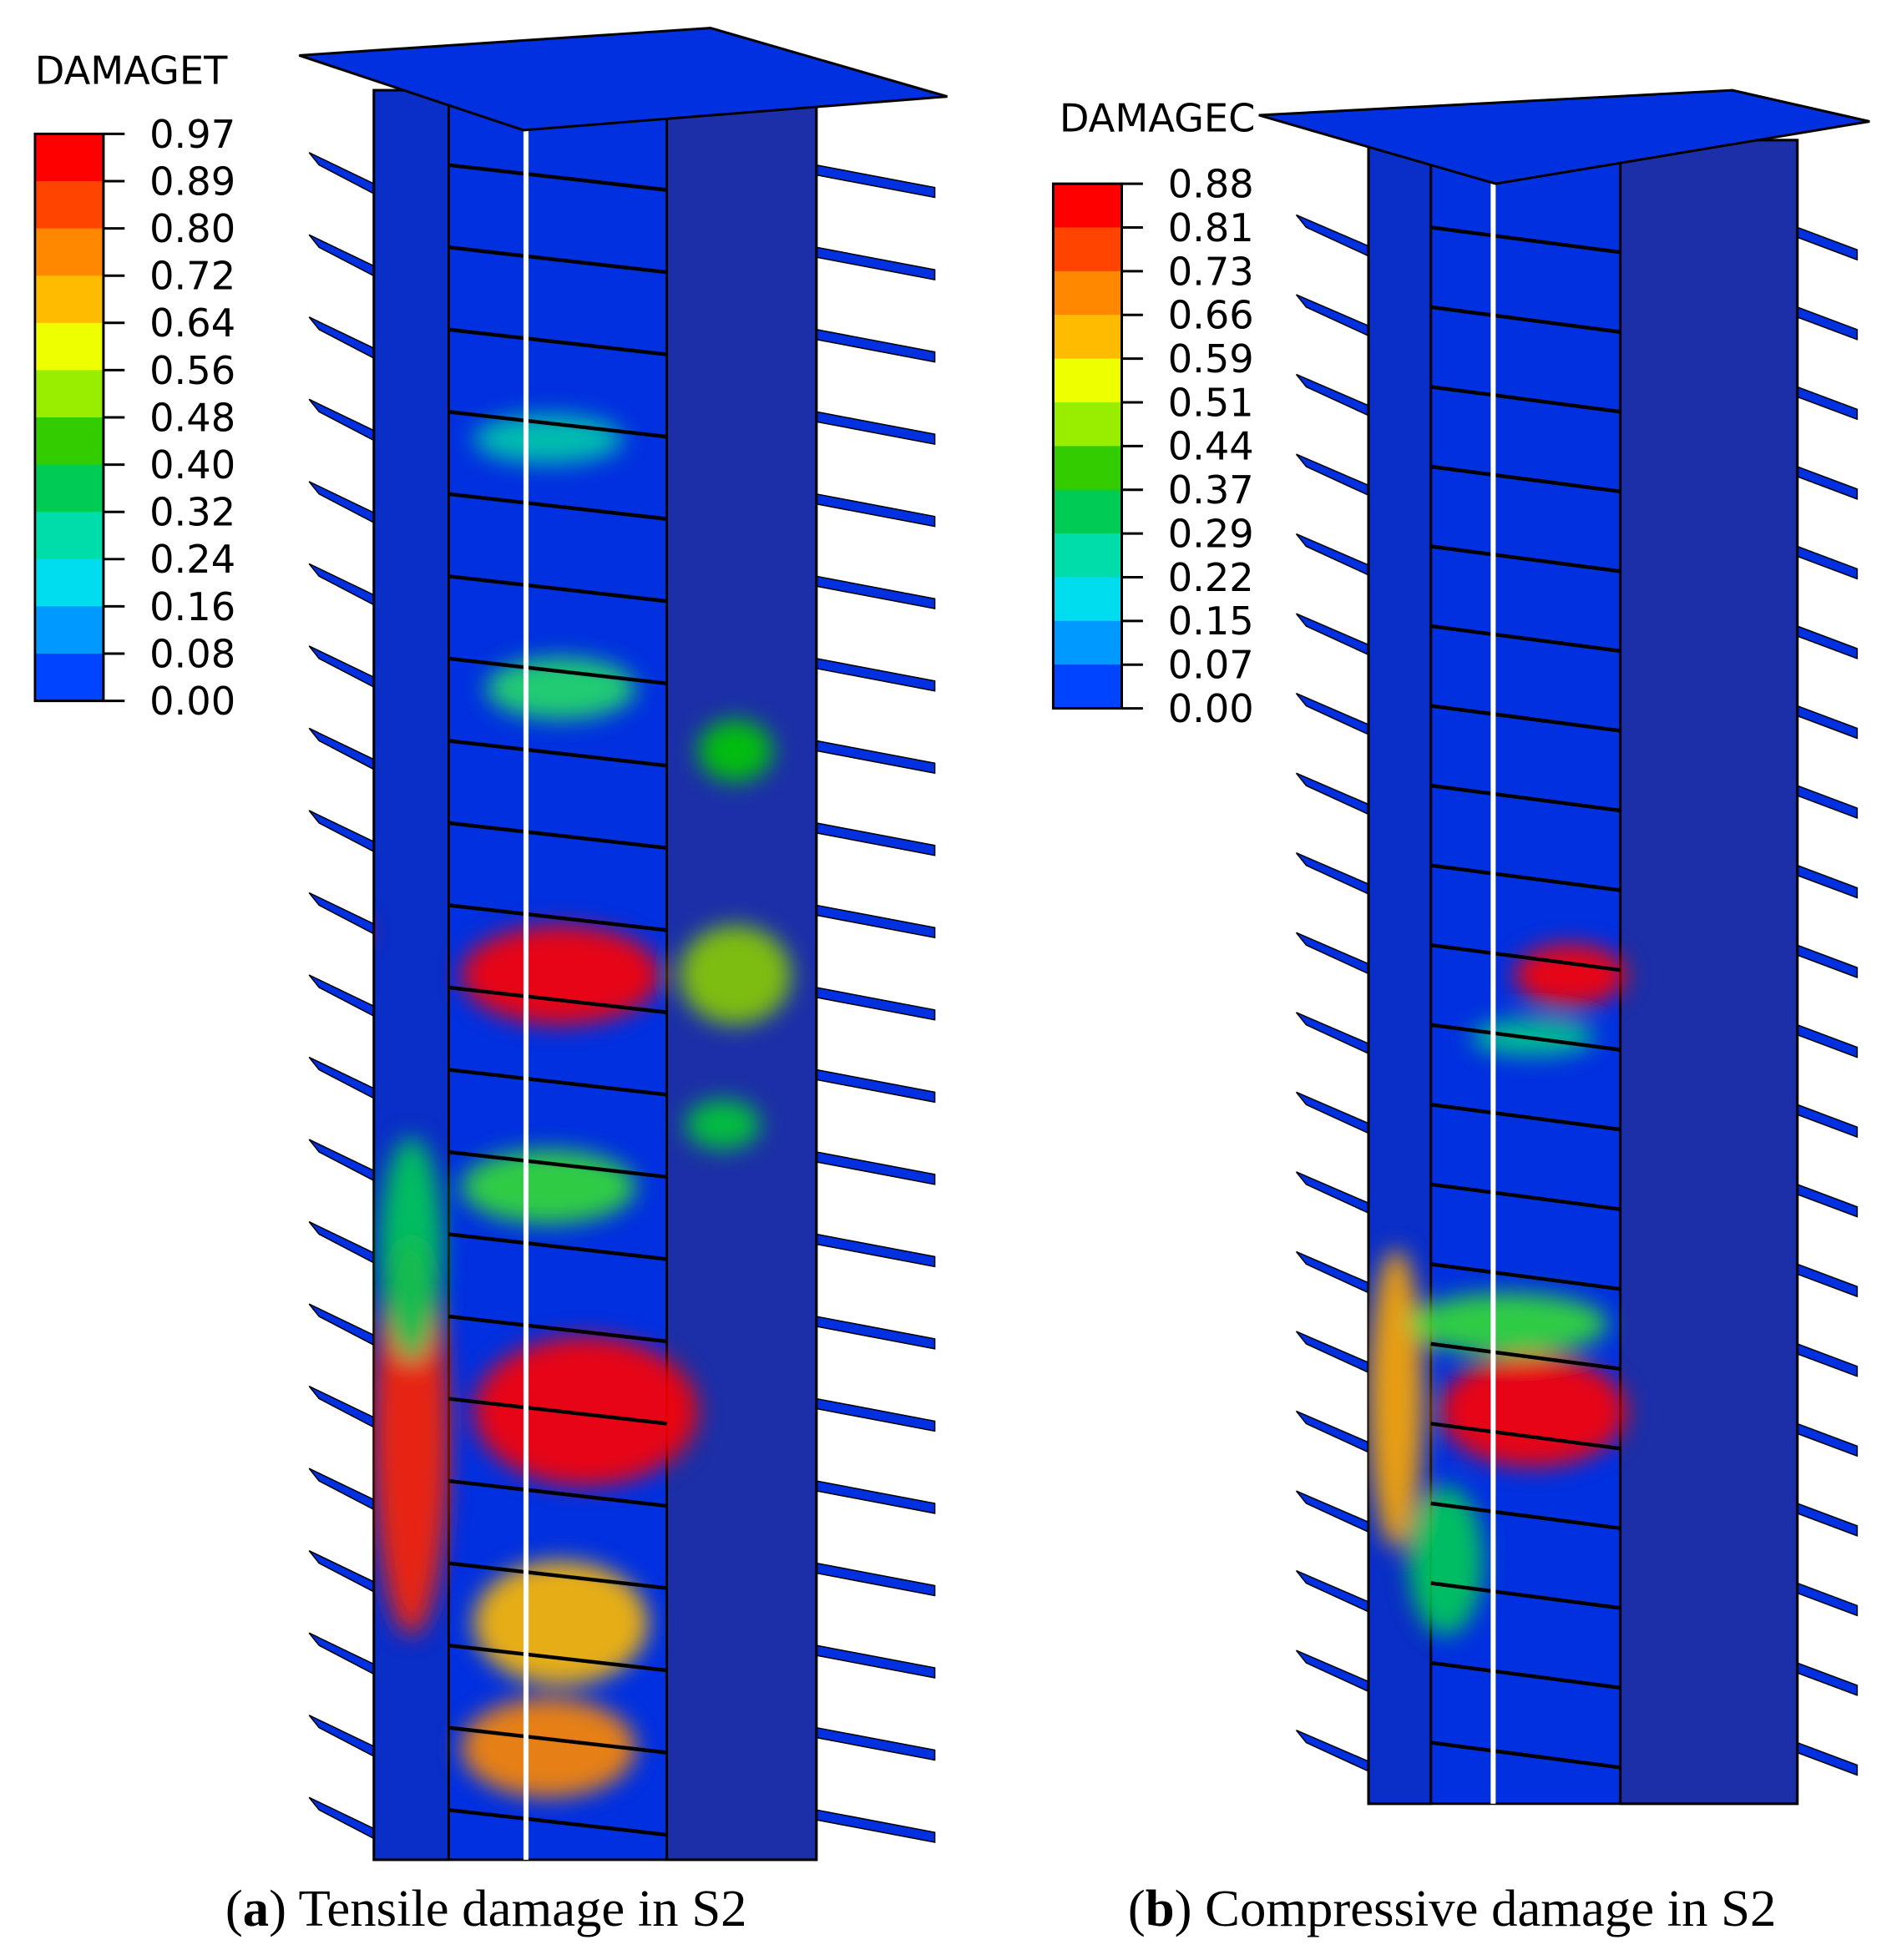 The height and width of the screenshot is (1960, 1902). Describe the element at coordinates (192, 228) in the screenshot. I see `legend-label: 0.80` at that location.